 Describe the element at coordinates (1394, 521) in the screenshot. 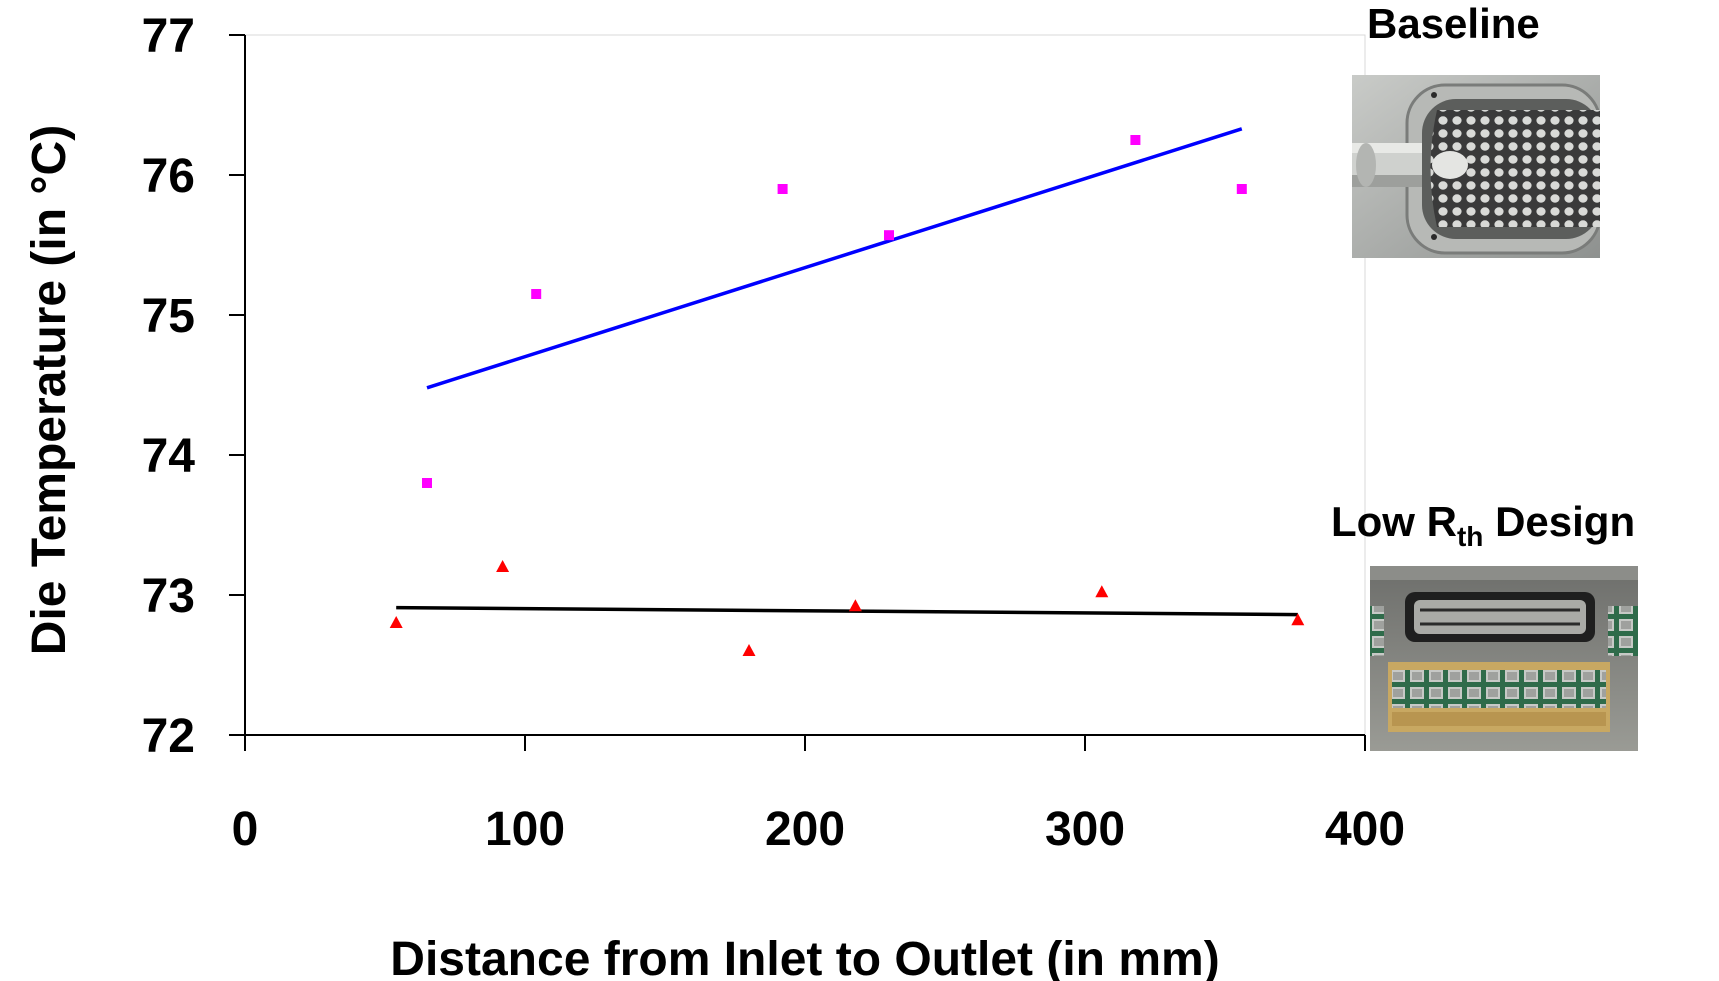

I see `low-rth-label-main: Low R` at that location.